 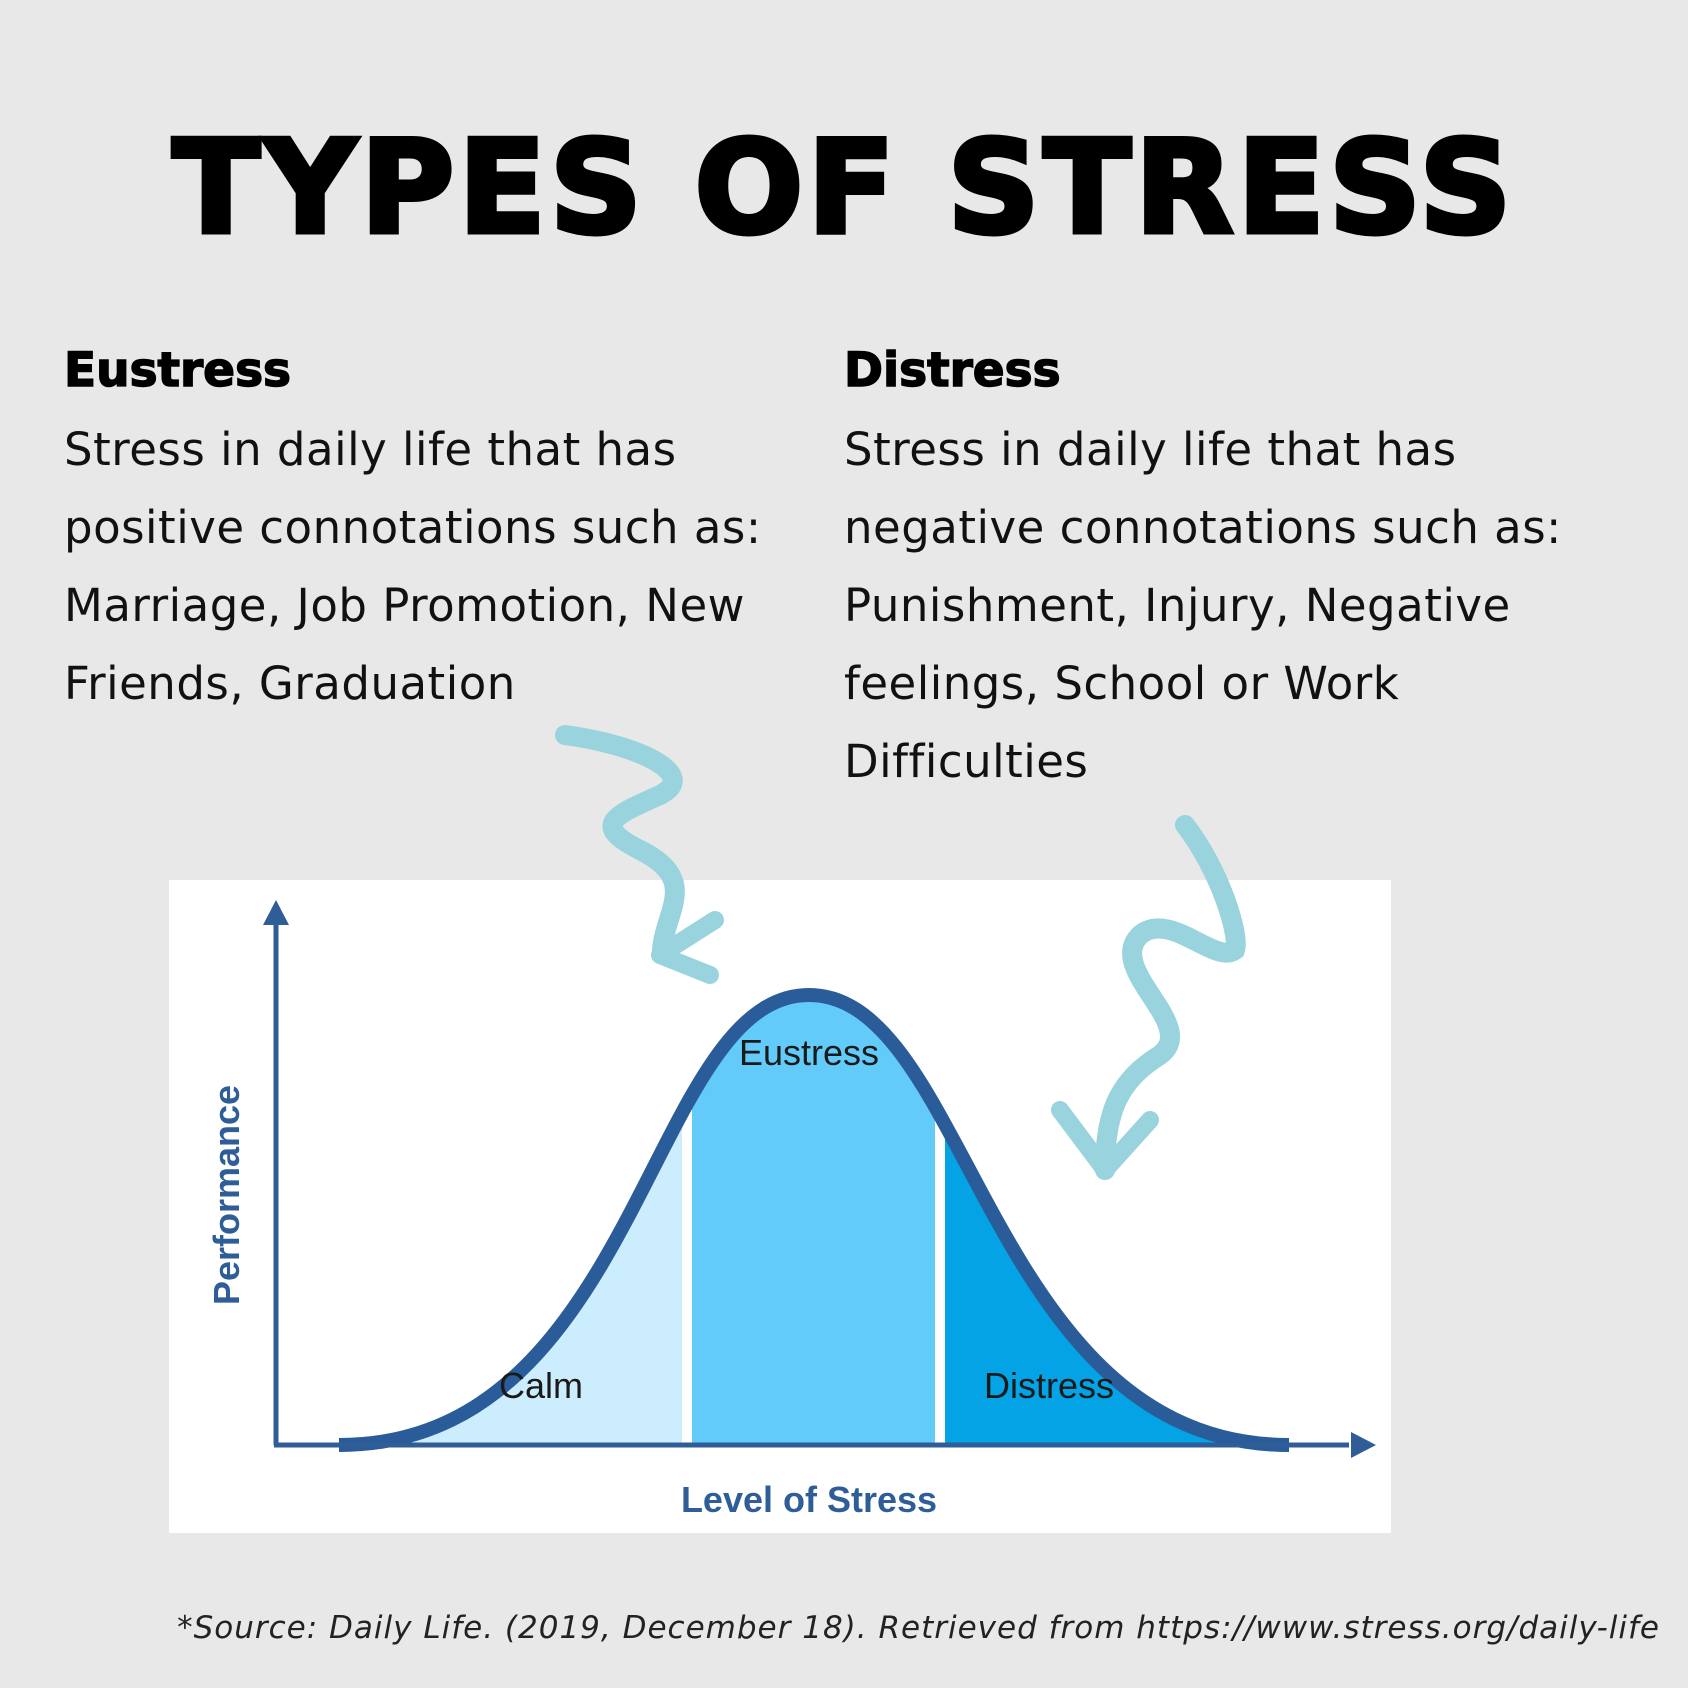 What do you see at coordinates (952, 370) in the screenshot?
I see `distress-heading: Distress` at bounding box center [952, 370].